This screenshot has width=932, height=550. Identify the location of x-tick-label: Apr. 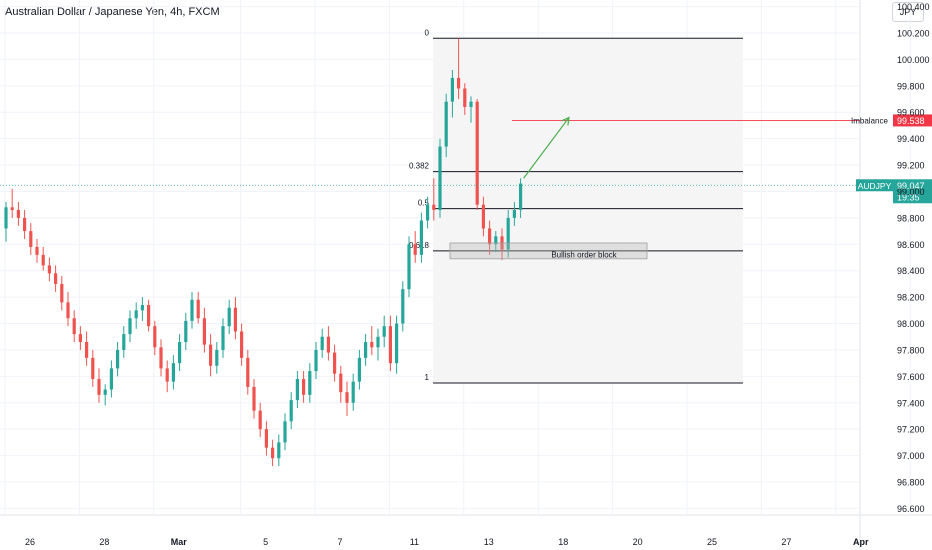
(861, 542).